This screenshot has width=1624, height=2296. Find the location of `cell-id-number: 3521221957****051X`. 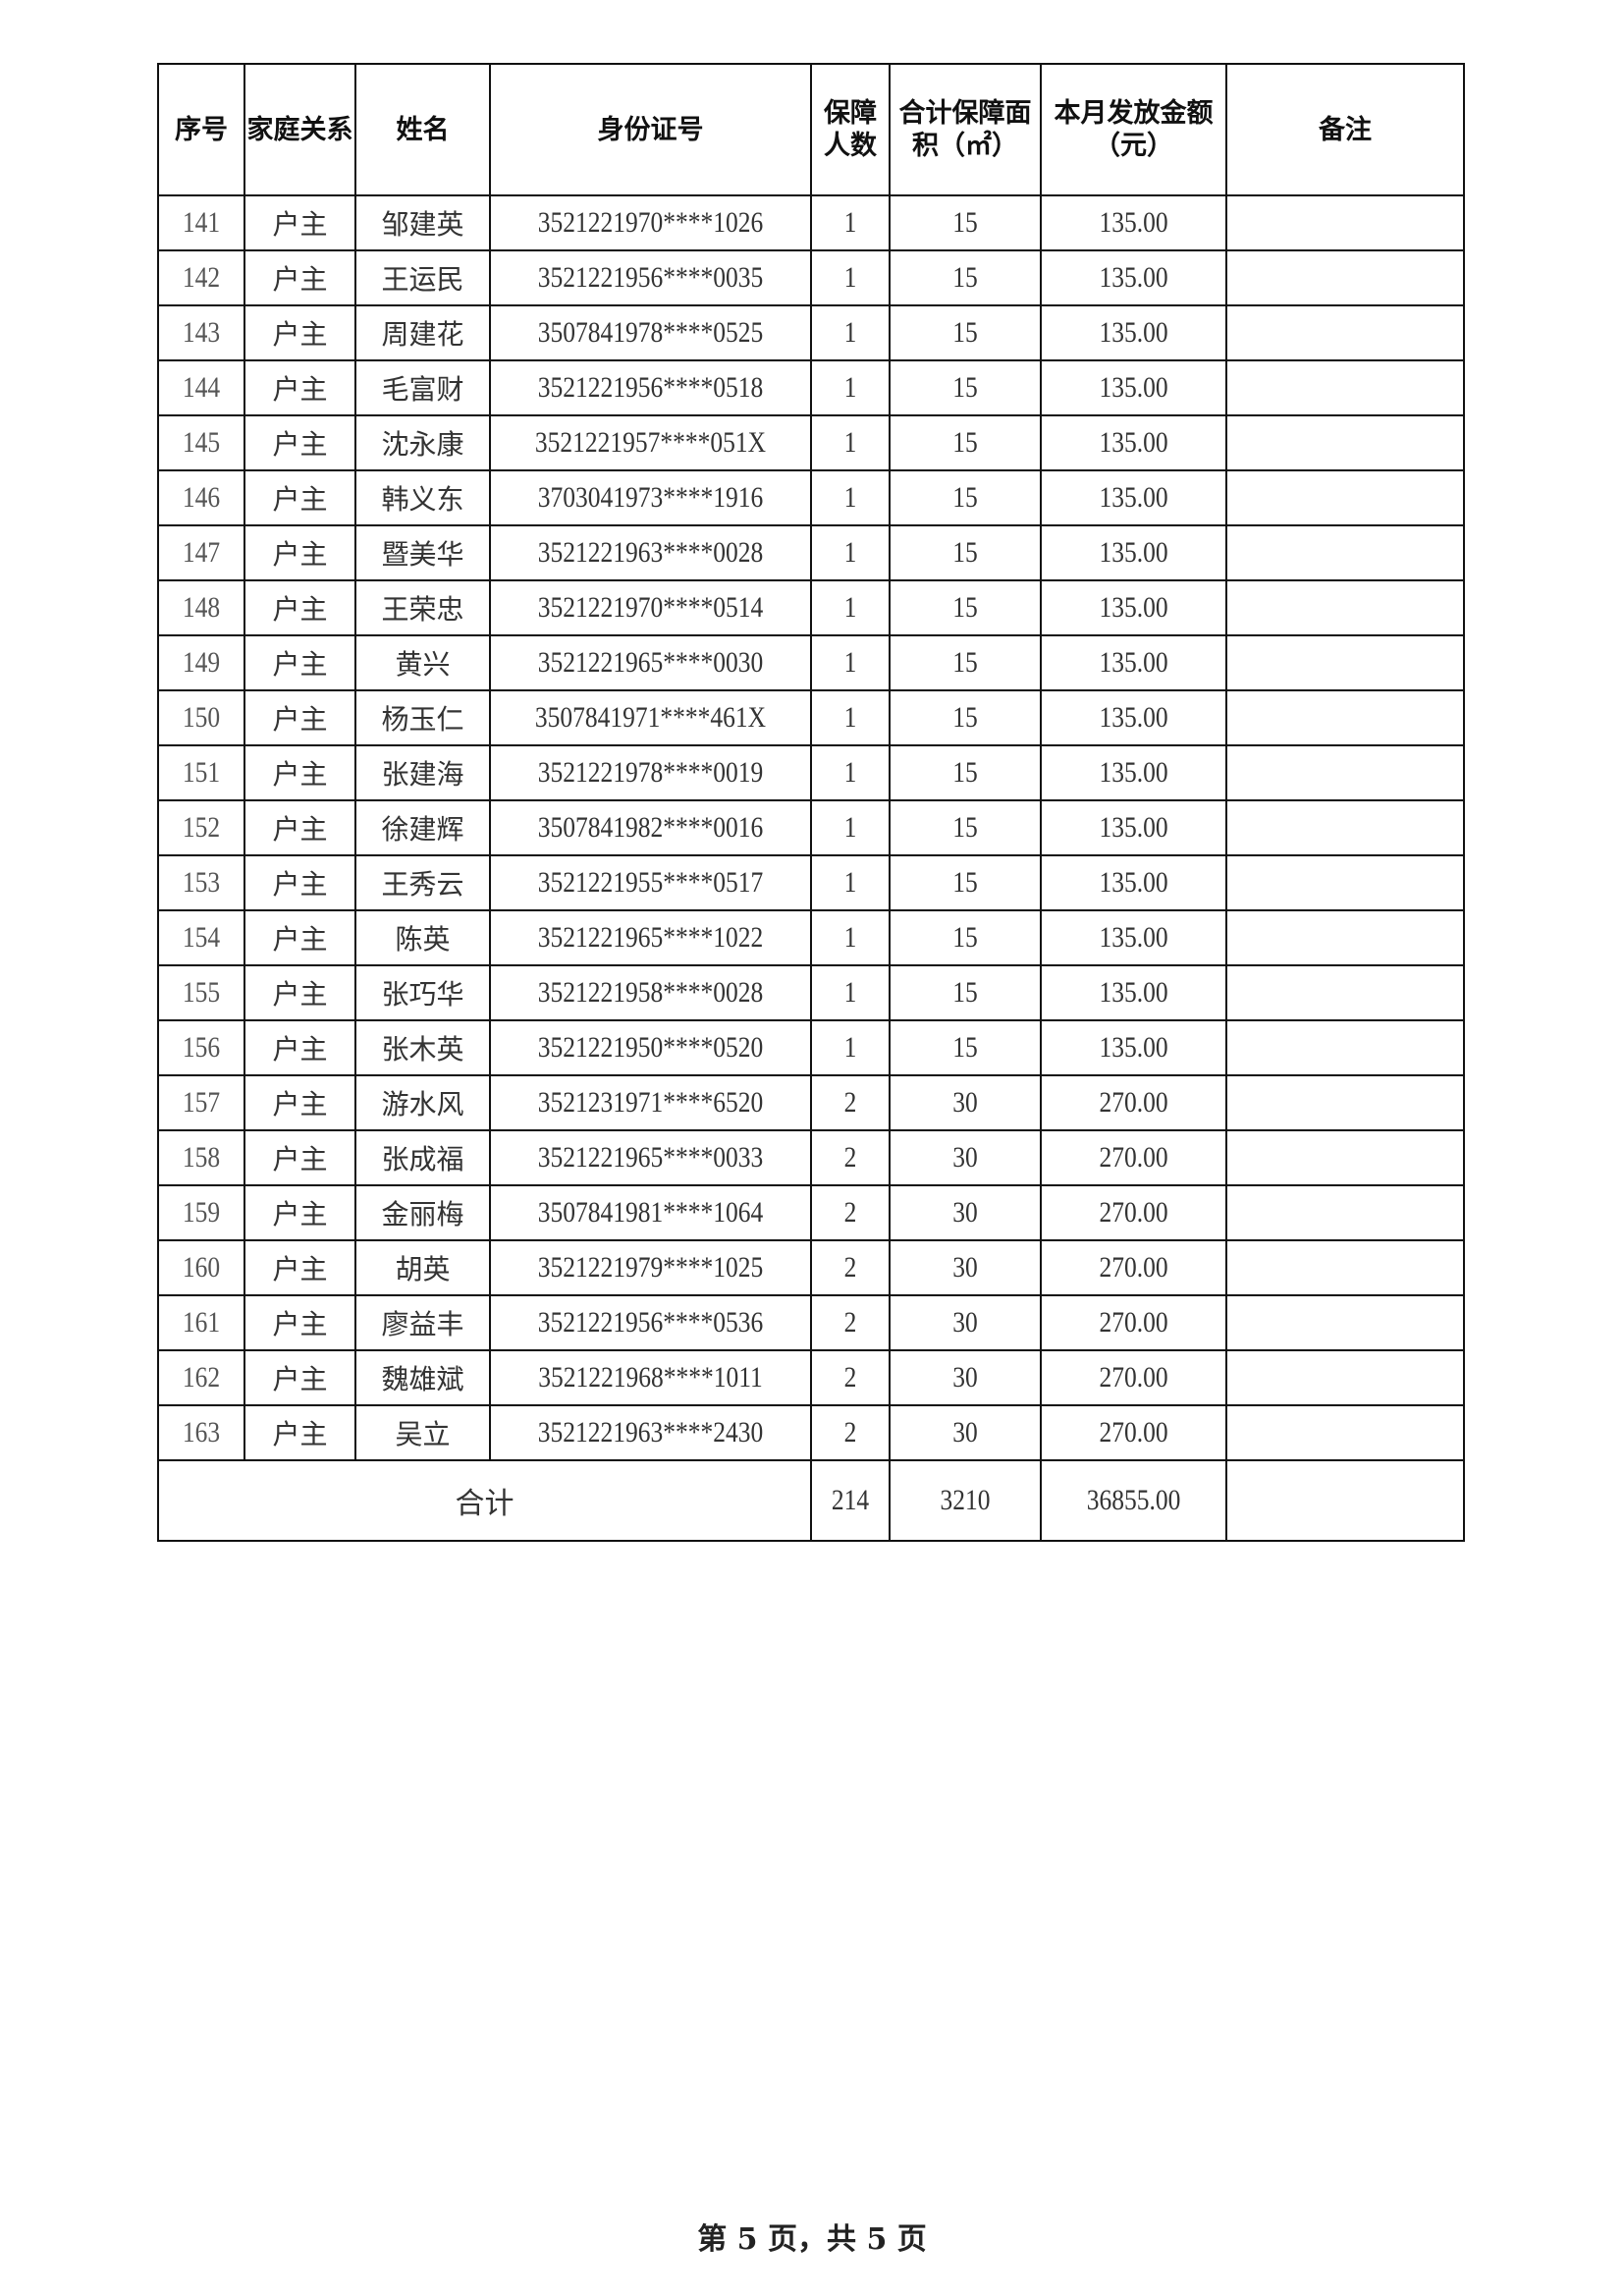

cell-id-number: 3521221957****051X is located at coordinates (650, 442).